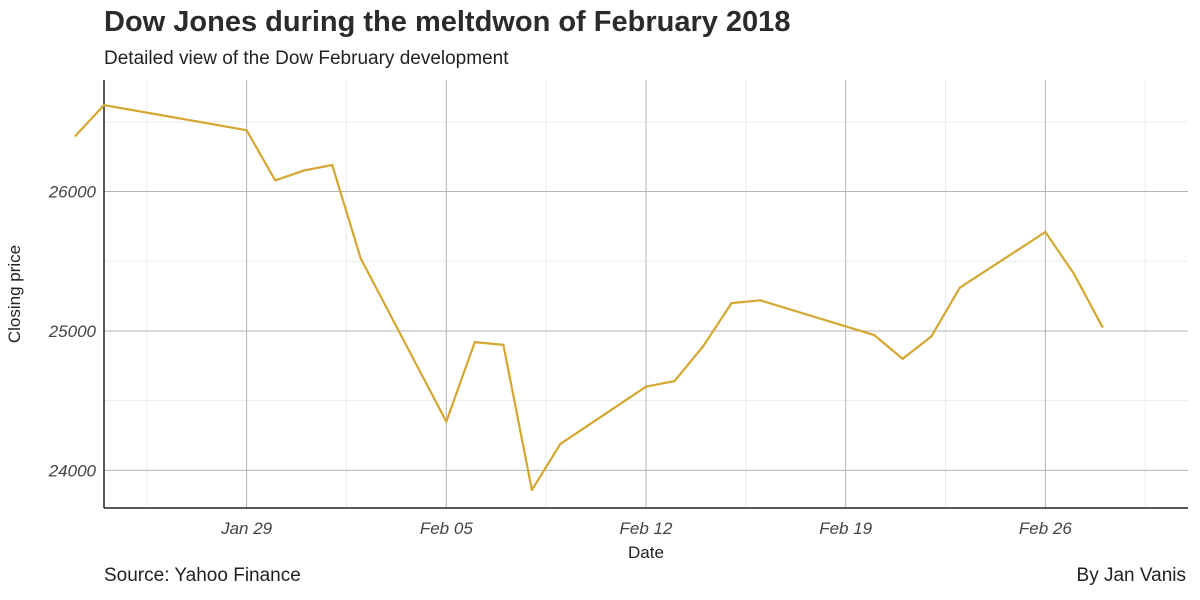 The width and height of the screenshot is (1200, 600). I want to click on y-tick-label: 25000, so click(72, 331).